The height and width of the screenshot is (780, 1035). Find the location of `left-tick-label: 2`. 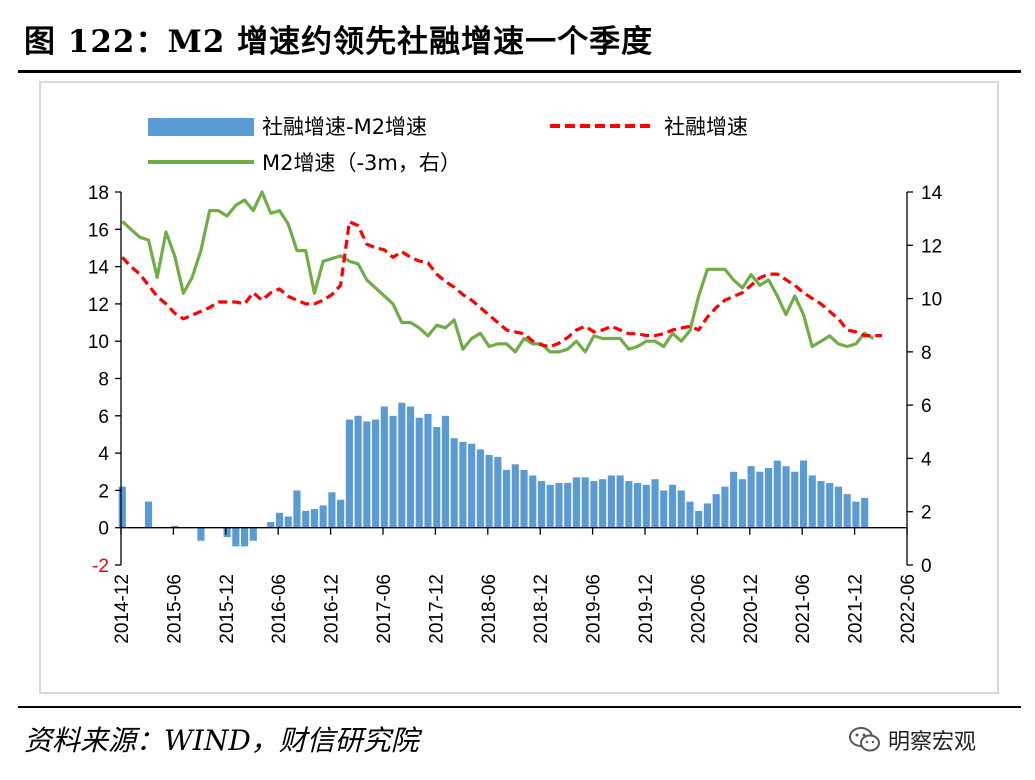

left-tick-label: 2 is located at coordinates (103, 491).